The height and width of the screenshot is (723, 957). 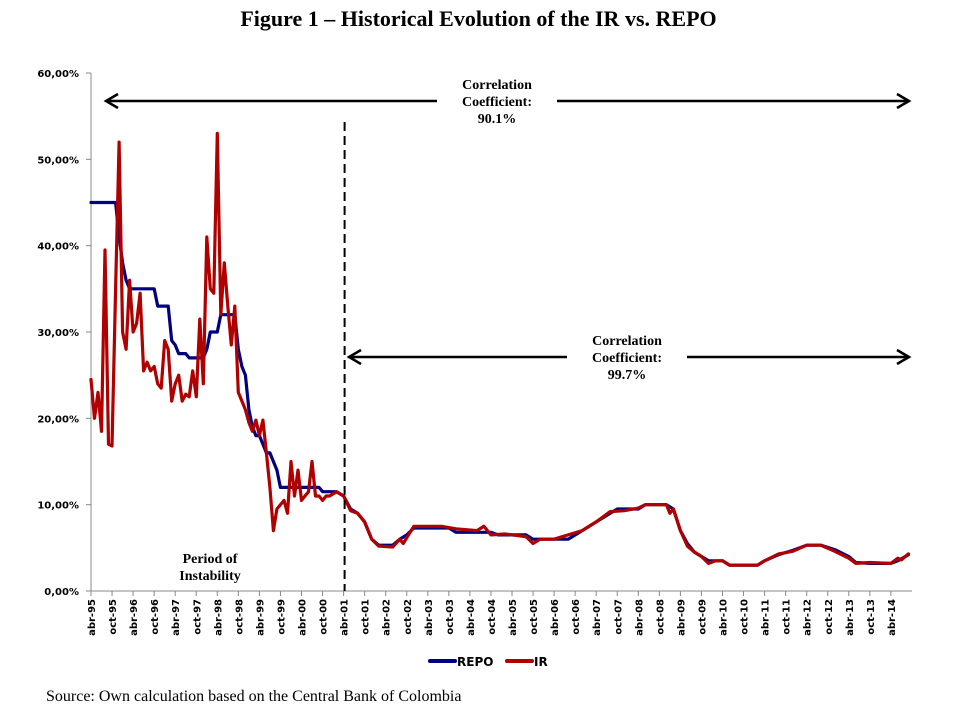 What do you see at coordinates (345, 617) in the screenshot?
I see `x-tick-label: abr-01` at bounding box center [345, 617].